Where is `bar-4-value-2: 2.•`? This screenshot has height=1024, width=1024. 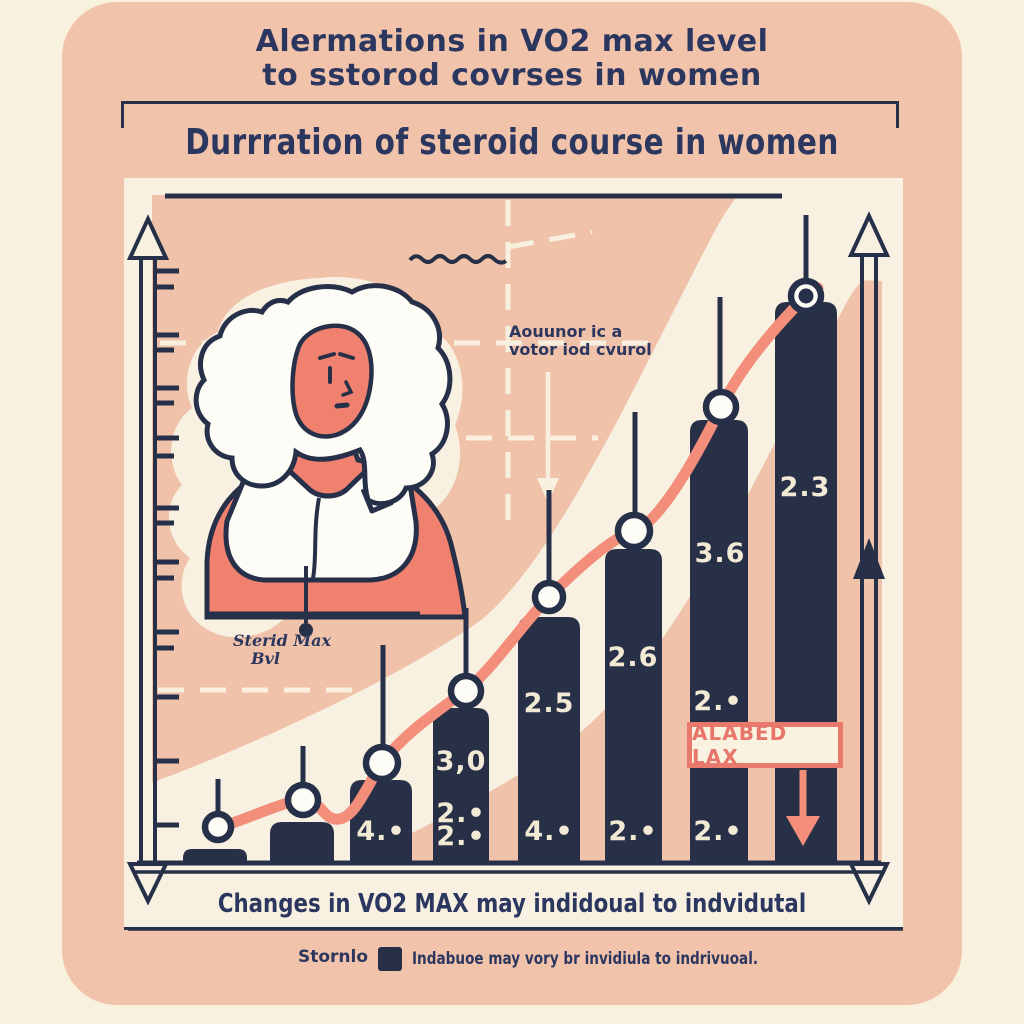
bar-4-value-2: 2.• is located at coordinates (461, 813).